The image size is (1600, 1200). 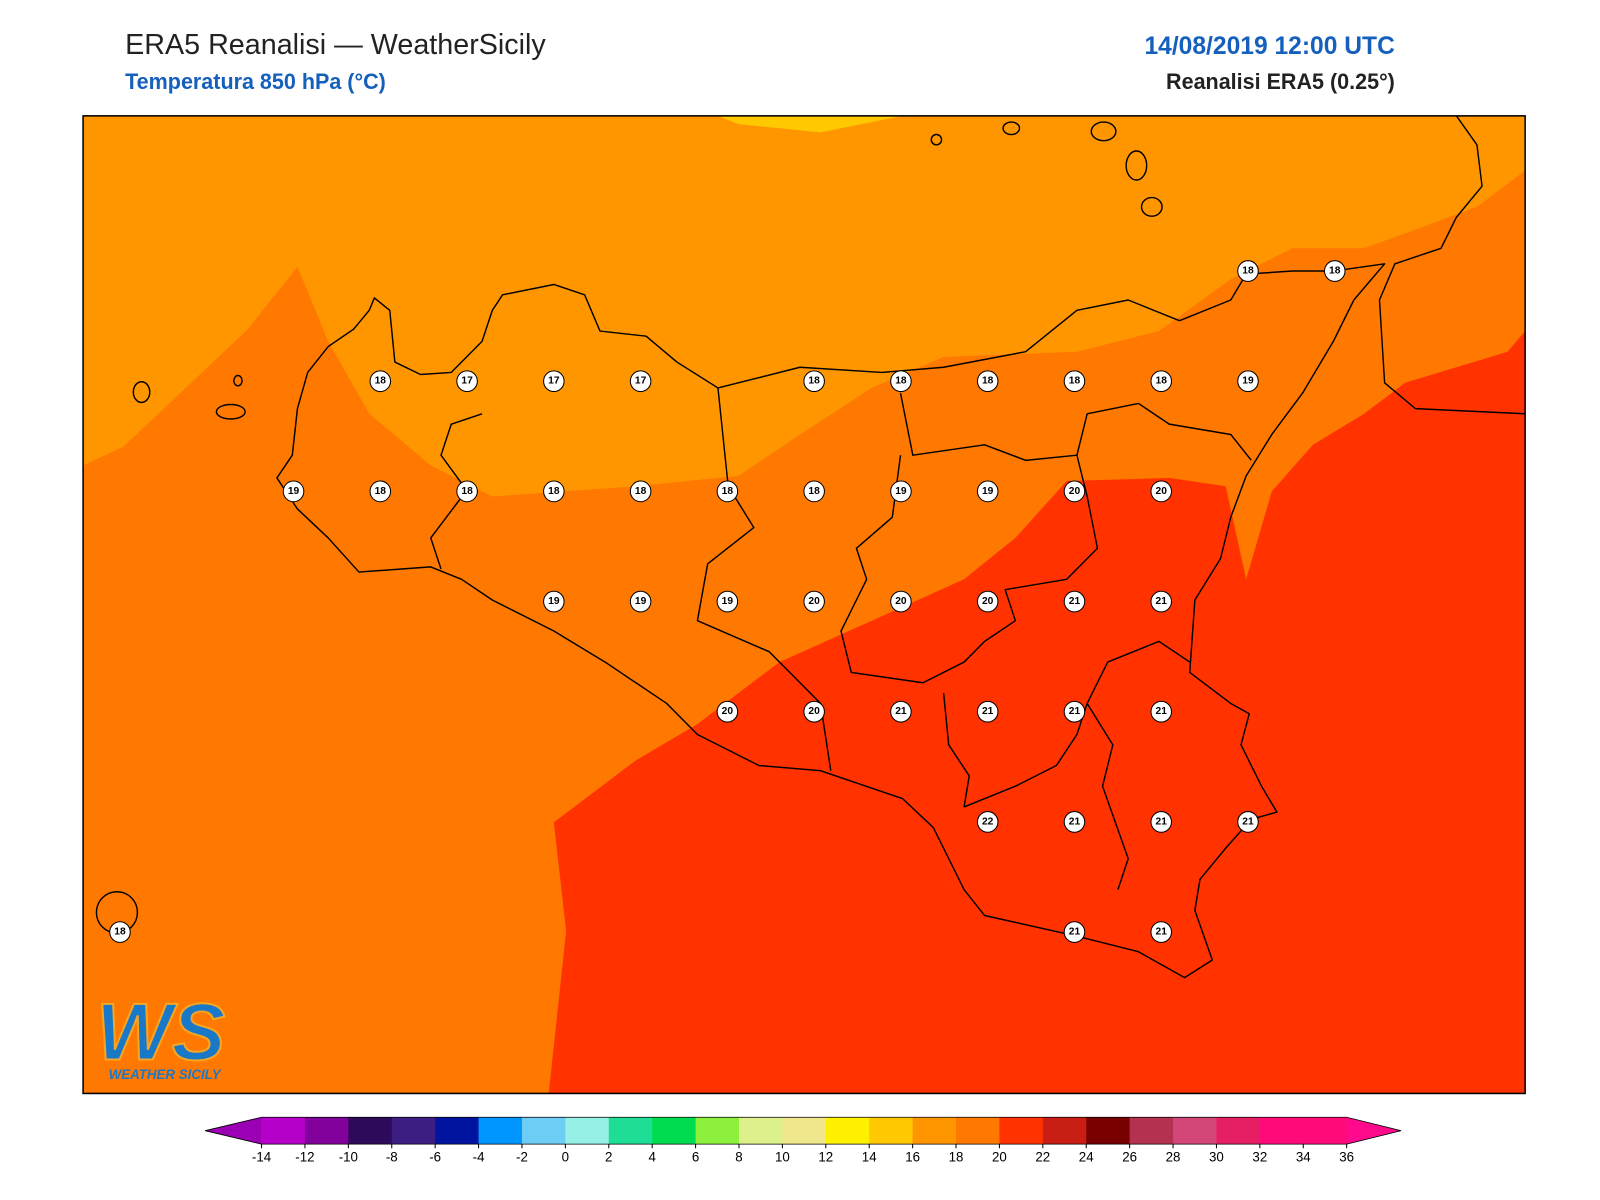 What do you see at coordinates (1086, 1157) in the screenshot?
I see `colorbar-tick-label: 24` at bounding box center [1086, 1157].